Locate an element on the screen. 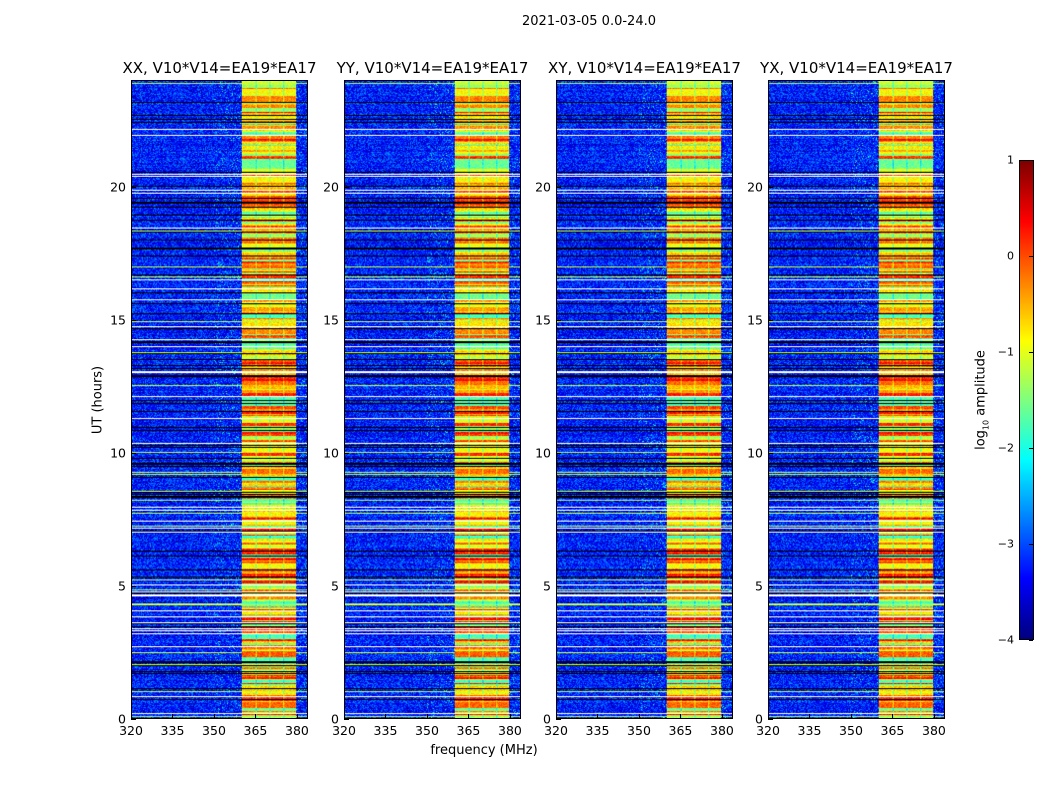 The width and height of the screenshot is (1050, 800). colorbar-tick-label: 0 is located at coordinates (1010, 256).